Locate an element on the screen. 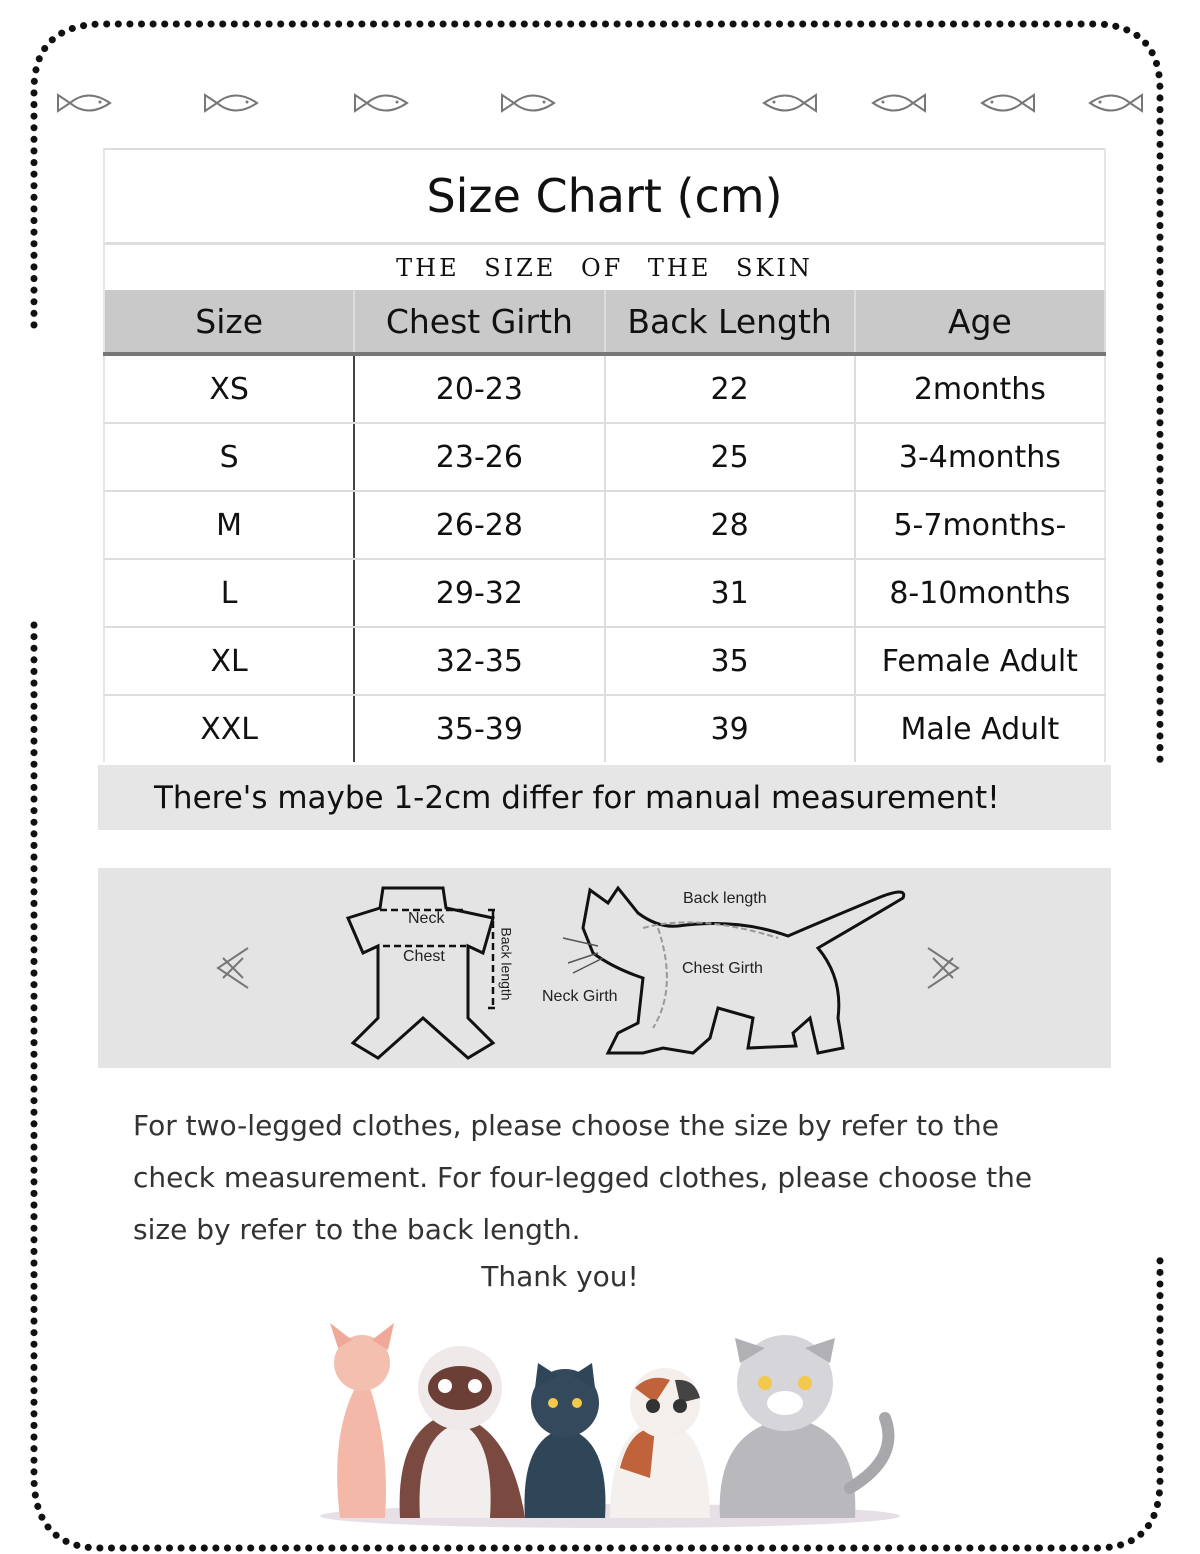  header-chest-girth: Chest Girth is located at coordinates (480, 321).